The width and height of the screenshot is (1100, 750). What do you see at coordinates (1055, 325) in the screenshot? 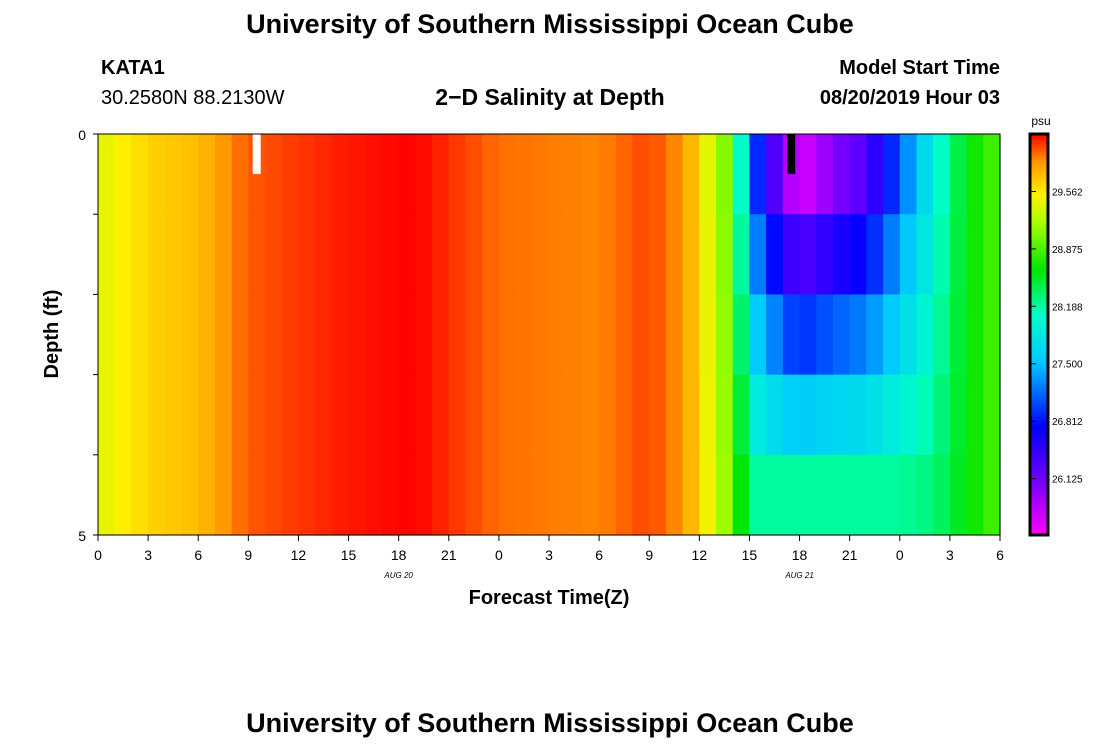
I see `colorbar: psu 29.562 28.875 28.188 27.500 26.812 26.125` at bounding box center [1055, 325].